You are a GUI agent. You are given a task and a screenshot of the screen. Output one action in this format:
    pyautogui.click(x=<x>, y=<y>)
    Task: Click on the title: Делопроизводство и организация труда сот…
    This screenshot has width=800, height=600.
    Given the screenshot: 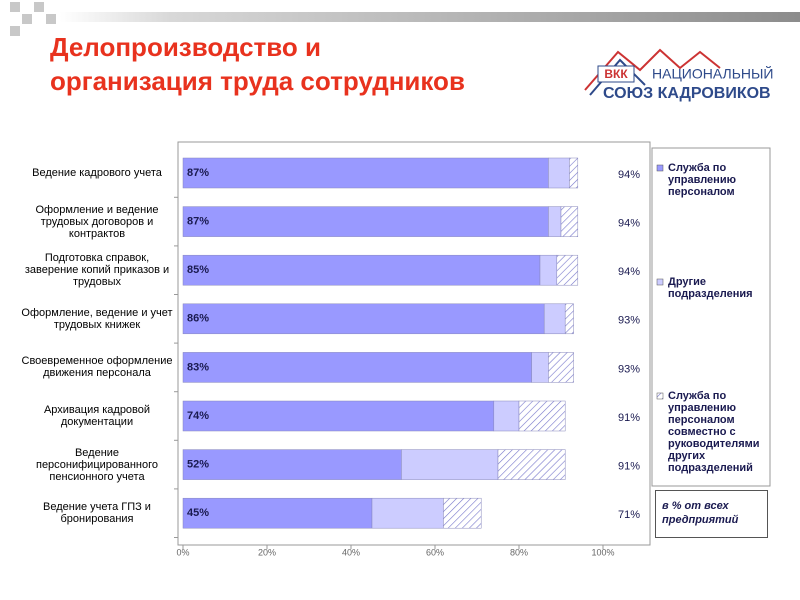 What is the action you would take?
    pyautogui.click(x=257, y=64)
    